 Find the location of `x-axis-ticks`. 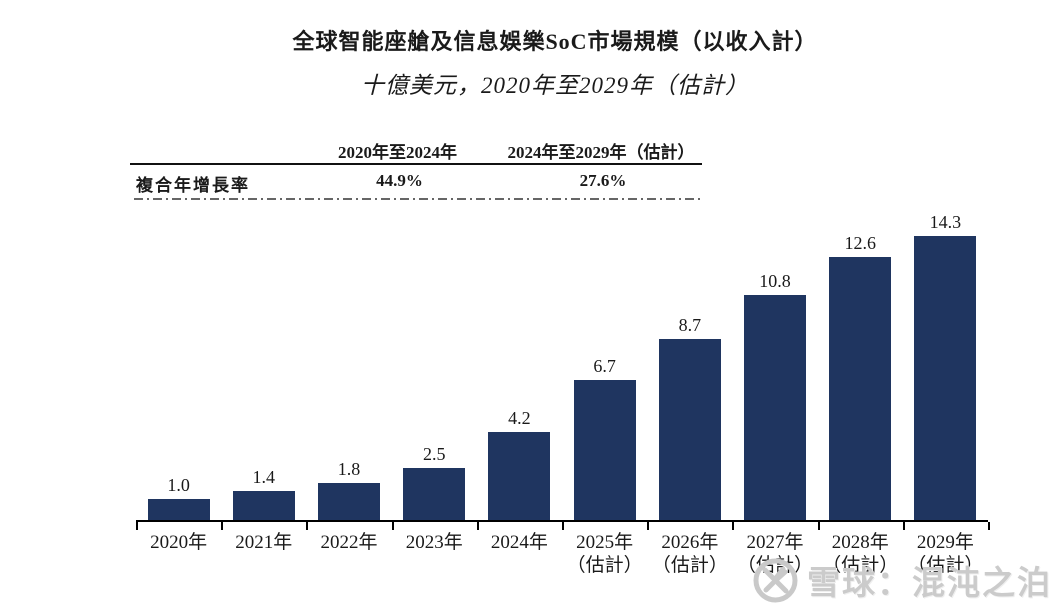

x-axis-ticks is located at coordinates (563, 526).